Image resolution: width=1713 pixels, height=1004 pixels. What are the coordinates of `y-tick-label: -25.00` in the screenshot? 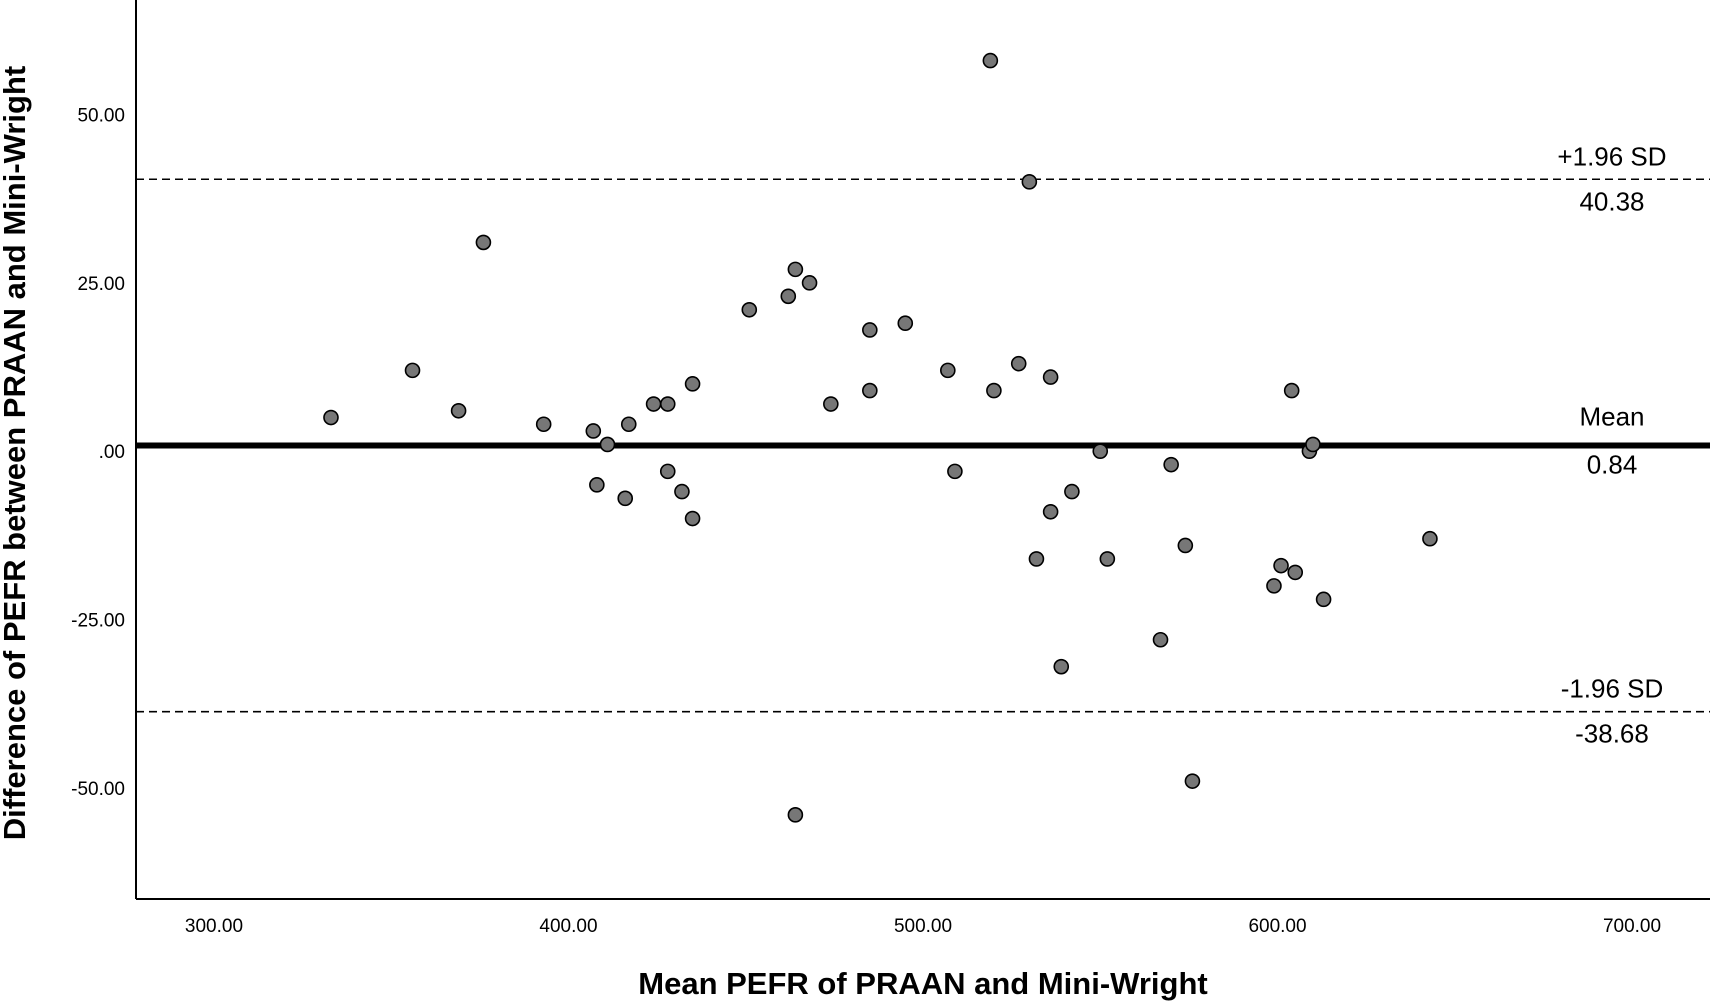 It's located at (98, 621).